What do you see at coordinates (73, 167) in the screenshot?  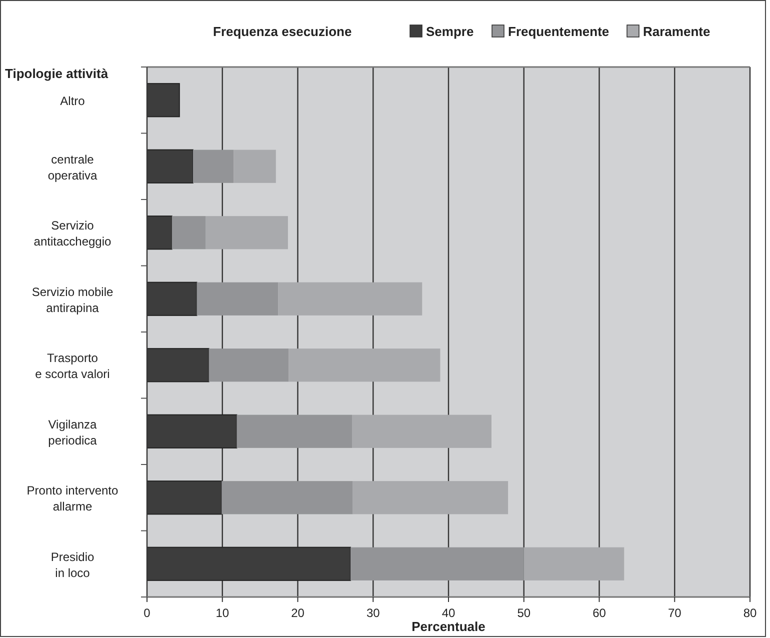 I see `y-tick-label: centrale operativa` at bounding box center [73, 167].